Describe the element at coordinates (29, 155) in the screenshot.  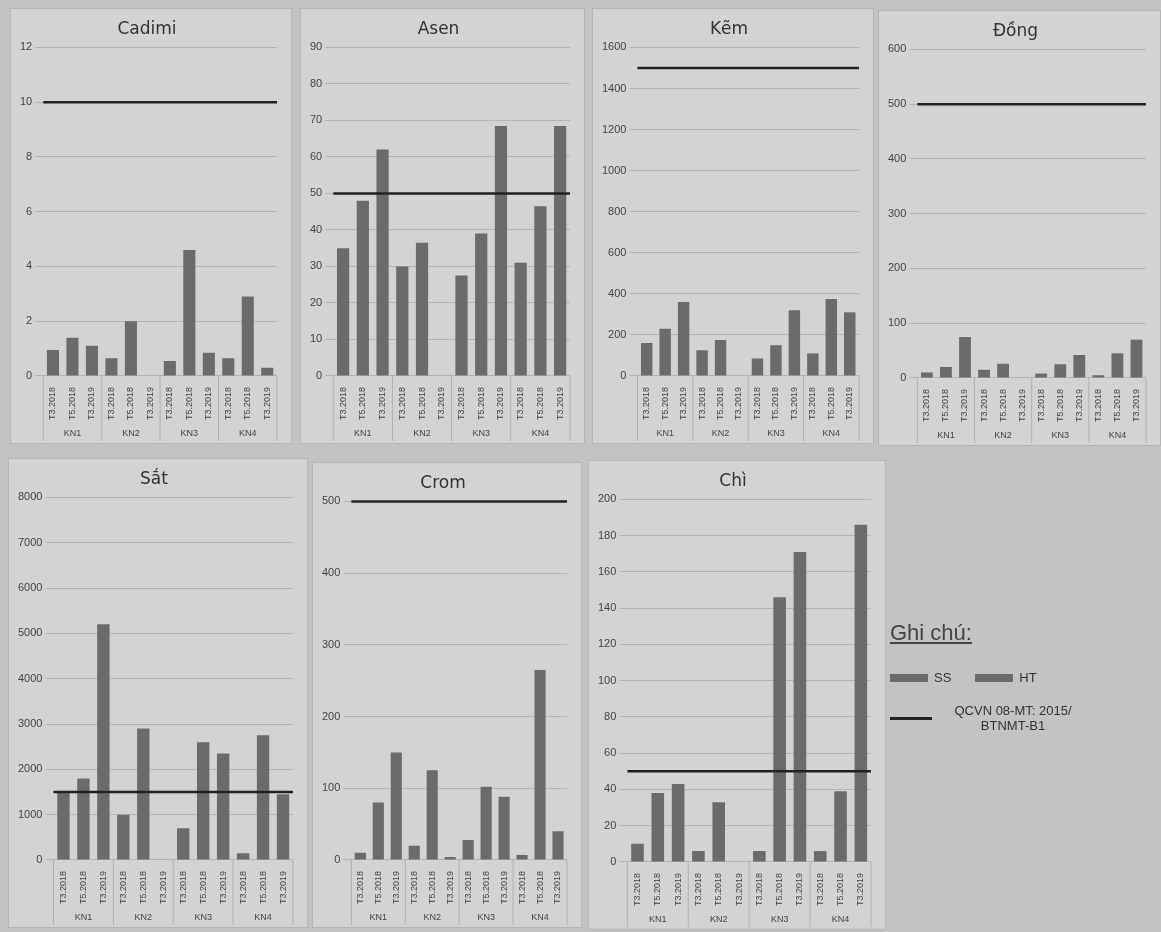
I see `y-tick-label: 8` at that location.